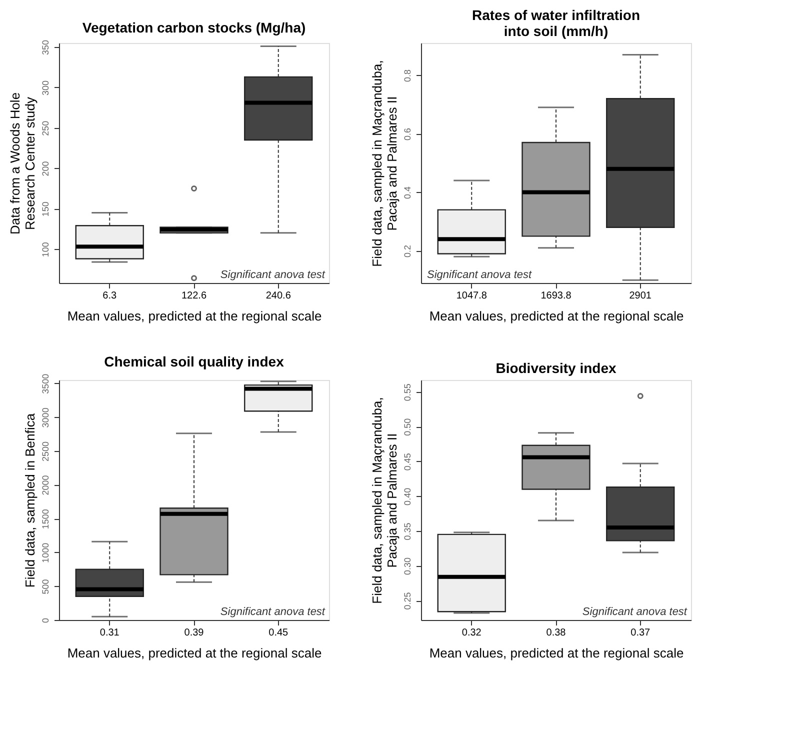  Describe the element at coordinates (407, 531) in the screenshot. I see `y-tick-label: 0.35` at that location.